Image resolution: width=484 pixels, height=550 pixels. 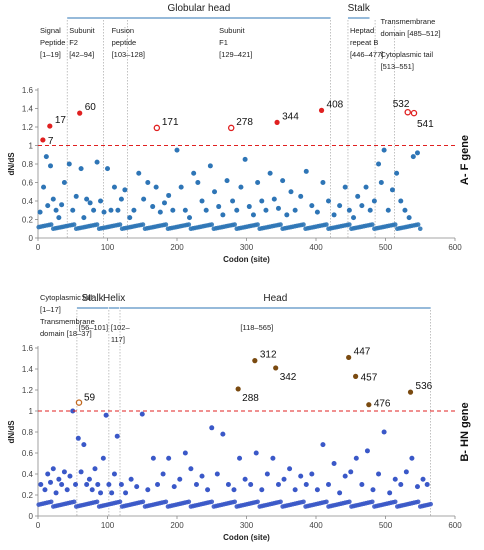 What do you see at coordinates (246, 259) in the screenshot?
I see `panel-a-x-axis-label: Codon (site)` at bounding box center [246, 259].